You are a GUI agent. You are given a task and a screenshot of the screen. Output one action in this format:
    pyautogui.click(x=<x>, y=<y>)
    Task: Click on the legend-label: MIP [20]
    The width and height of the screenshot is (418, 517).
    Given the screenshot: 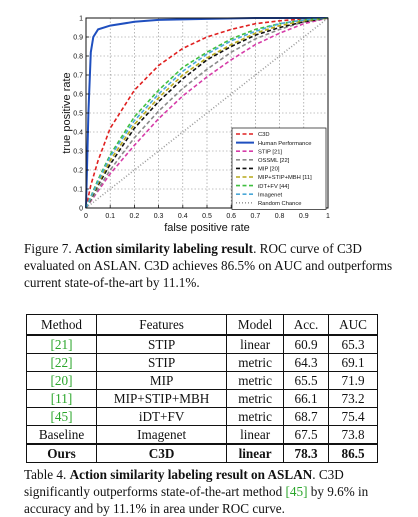 What is the action you would take?
    pyautogui.click(x=269, y=170)
    